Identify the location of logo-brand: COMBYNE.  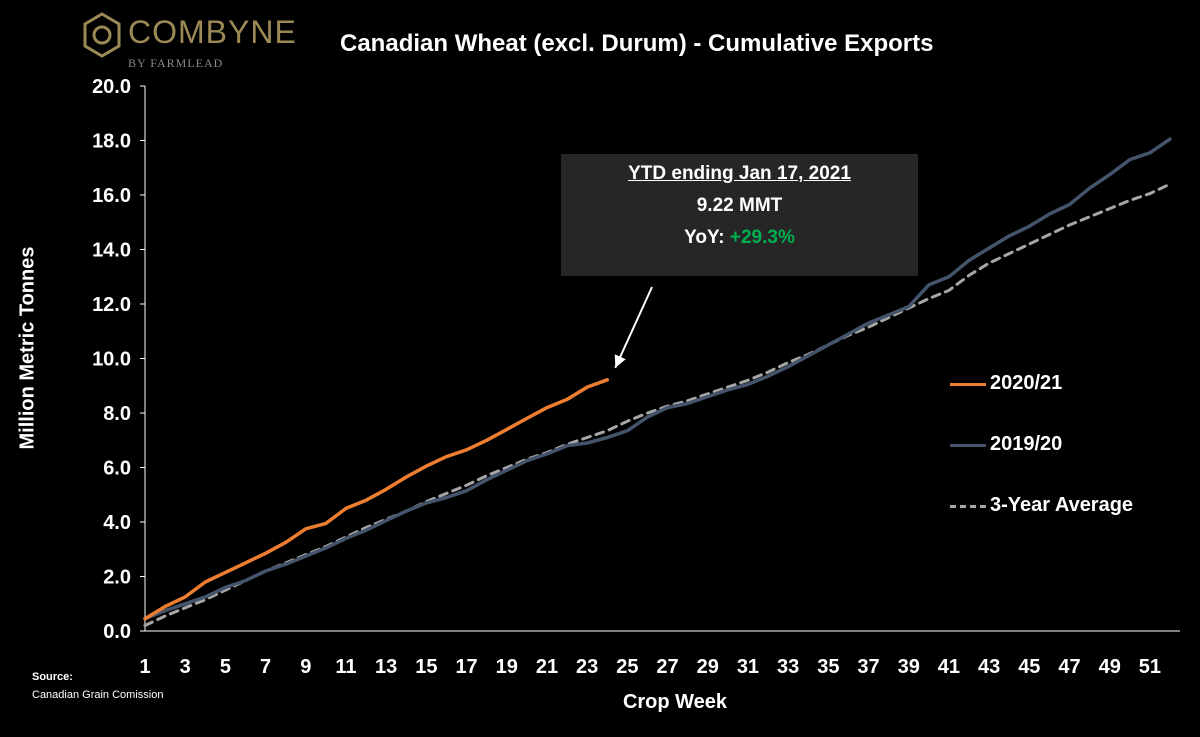
(212, 32).